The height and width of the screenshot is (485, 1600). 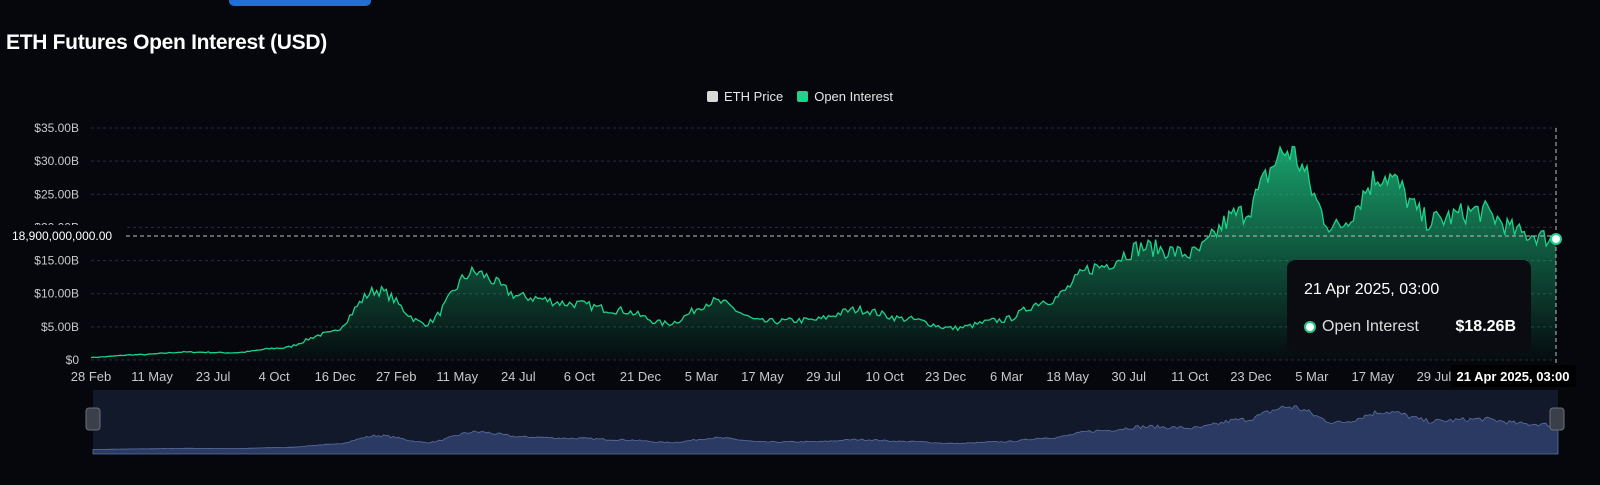 I want to click on legend-swatch-eth-price, so click(x=712, y=96).